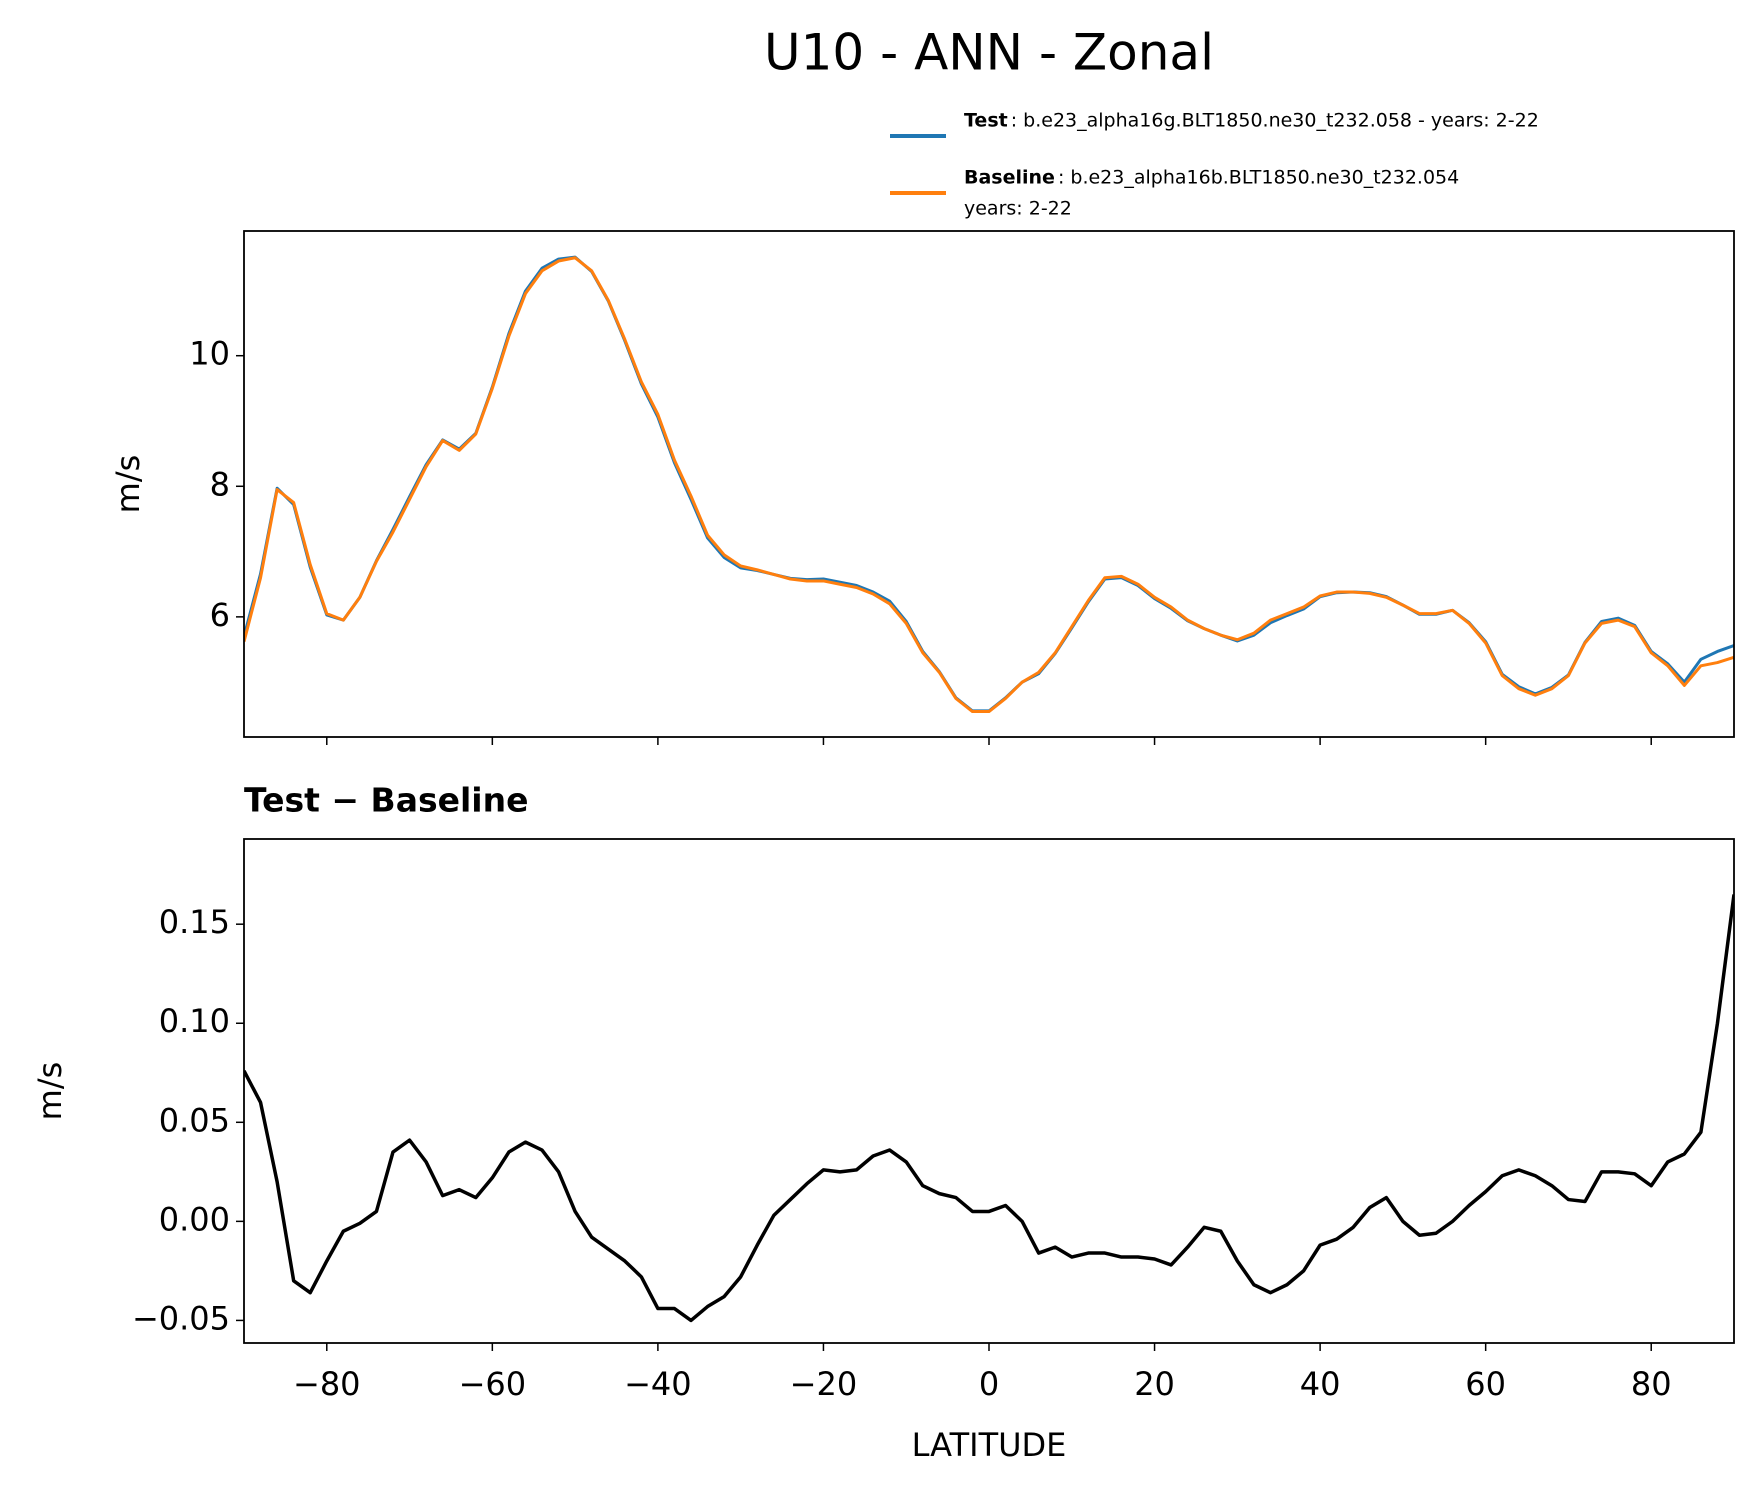 The image size is (1761, 1496). Describe the element at coordinates (658, 1384) in the screenshot. I see `x-tick-label: −40` at that location.